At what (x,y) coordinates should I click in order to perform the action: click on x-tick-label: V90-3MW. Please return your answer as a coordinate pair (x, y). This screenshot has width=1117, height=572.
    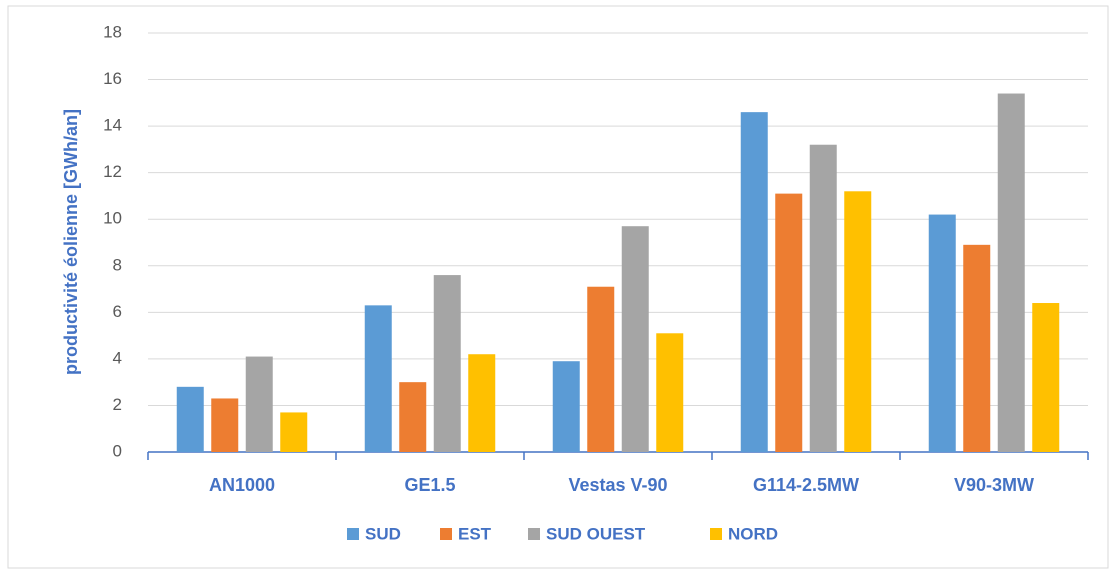
    Looking at the image, I should click on (994, 485).